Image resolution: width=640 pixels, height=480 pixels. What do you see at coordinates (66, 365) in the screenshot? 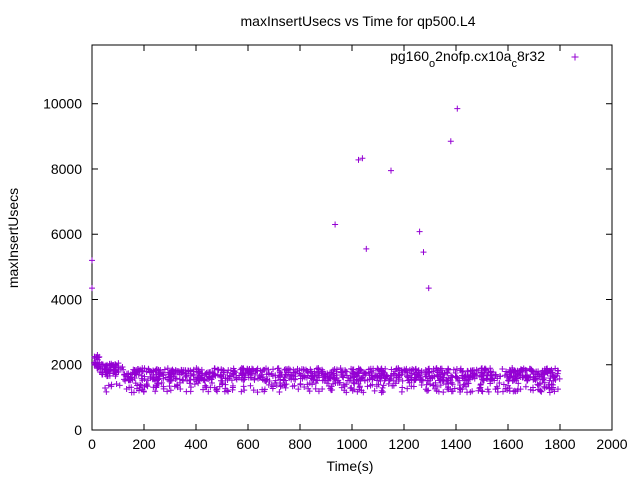
I see `y-tick-label: 2000` at bounding box center [66, 365].